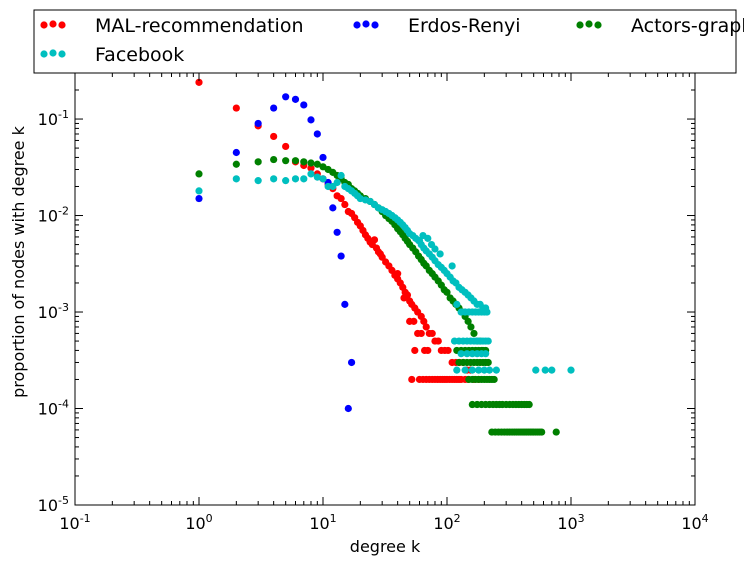 Image resolution: width=744 pixels, height=566 pixels. Describe the element at coordinates (322, 522) in the screenshot. I see `x-tick-label: 10¹` at that location.